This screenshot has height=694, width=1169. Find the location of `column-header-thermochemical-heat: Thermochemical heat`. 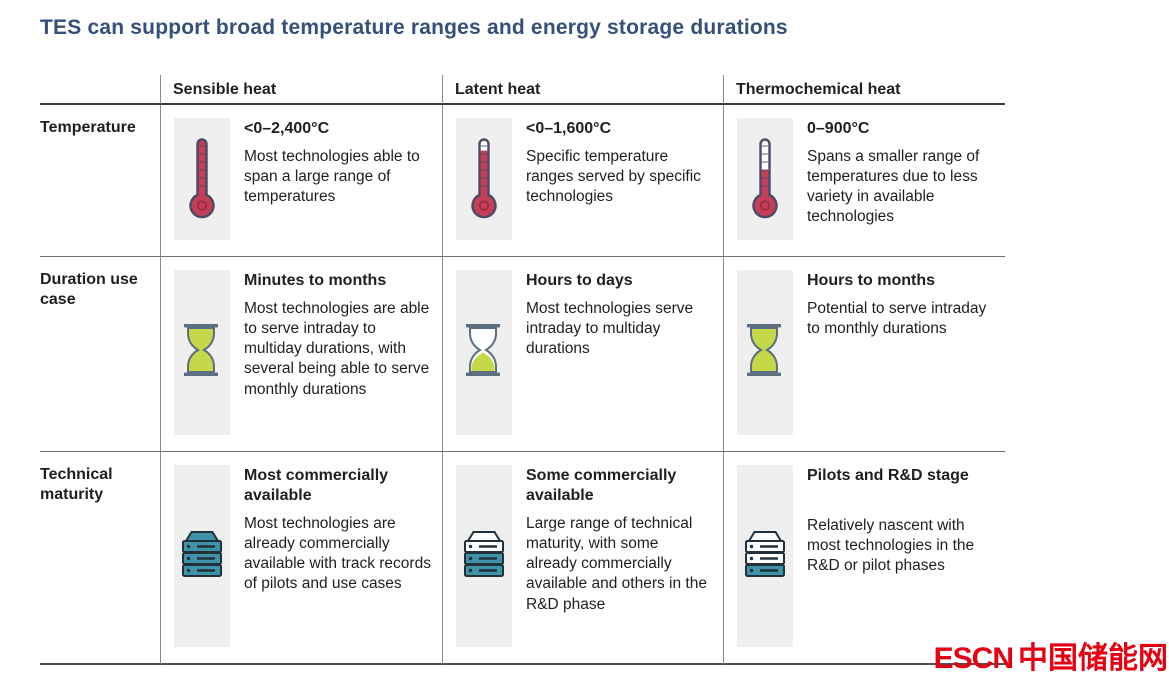

column-header-thermochemical-heat: Thermochemical heat is located at coordinates (864, 90).